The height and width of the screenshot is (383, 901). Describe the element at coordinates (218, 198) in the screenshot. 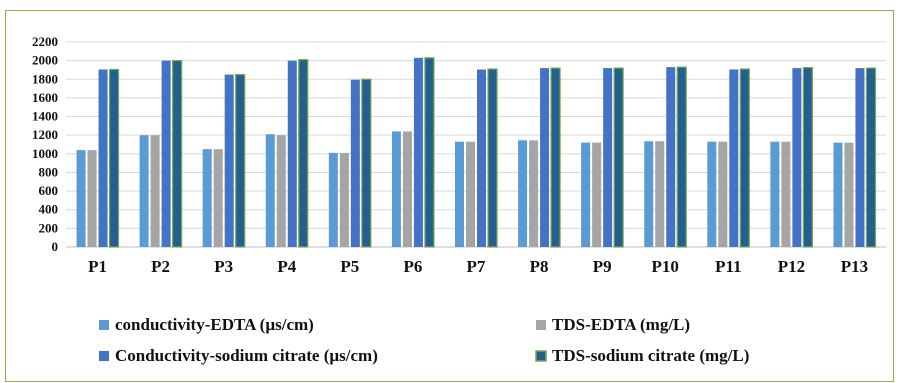

I see `bar-2-p3` at that location.